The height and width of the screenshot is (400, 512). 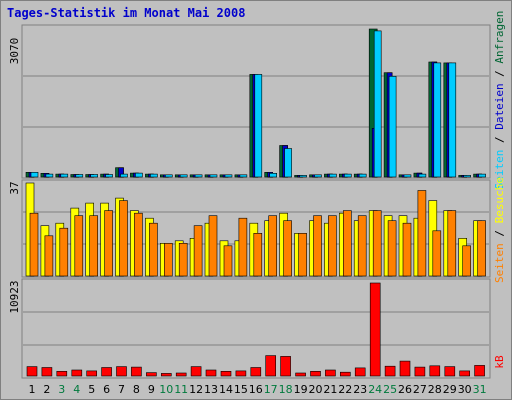 I want to click on visits-panel-bar-seiten-day12, so click(x=198, y=251).